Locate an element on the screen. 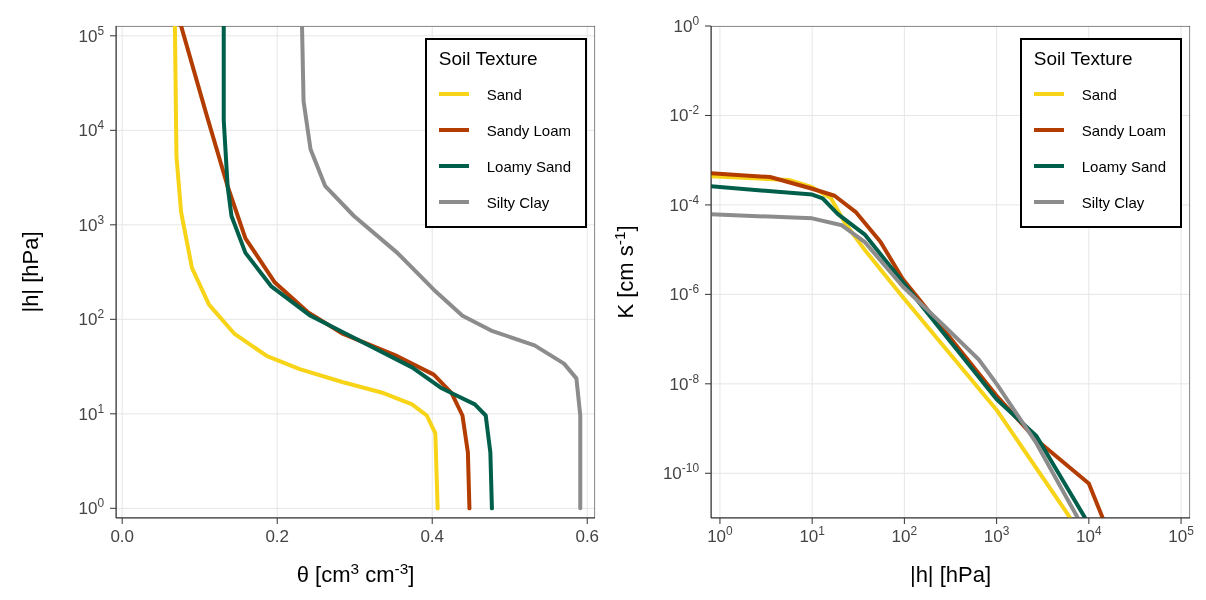 The image size is (1206, 600). x-tick-label: 10$^{0}$ is located at coordinates (720, 535).